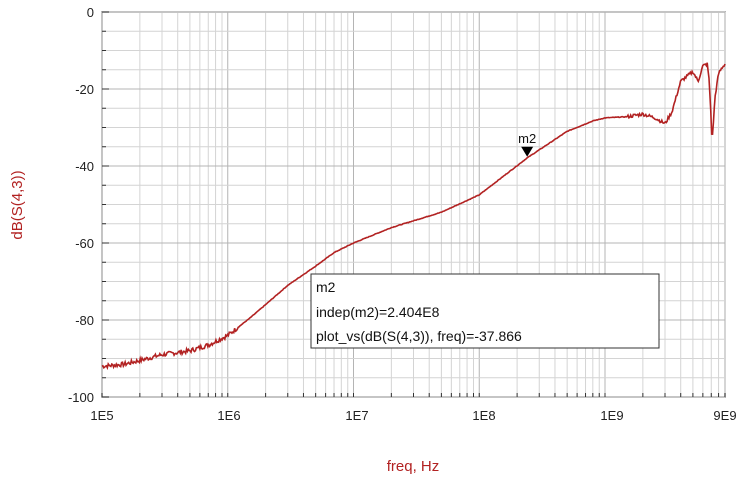 This screenshot has width=750, height=483. I want to click on x-tick-label-5: 9E9, so click(724, 415).